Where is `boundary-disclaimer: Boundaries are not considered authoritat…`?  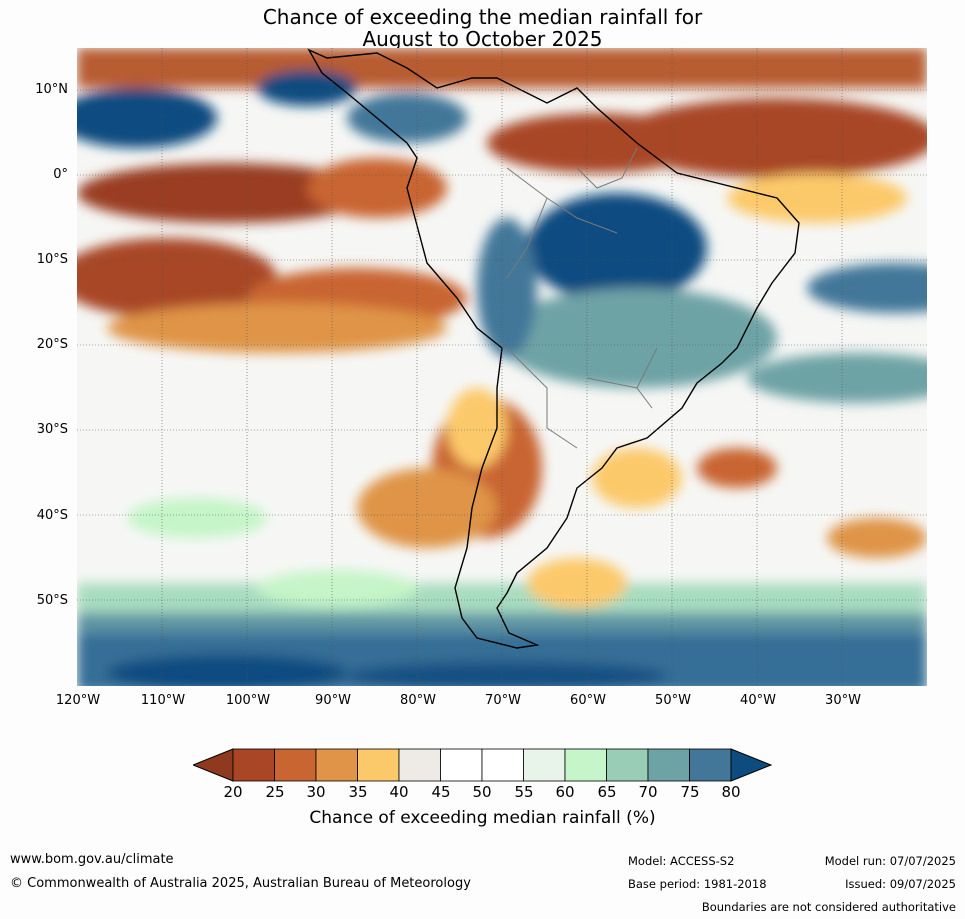 boundary-disclaimer: Boundaries are not considered authoritat… is located at coordinates (828, 907).